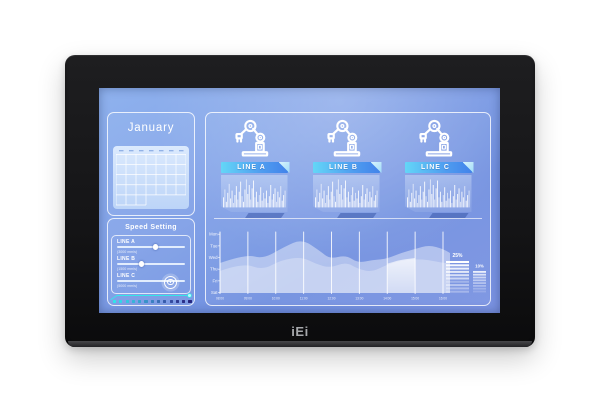 This screenshot has width=600, height=400. I want to click on station-line-b: LINE B, so click(347, 167).